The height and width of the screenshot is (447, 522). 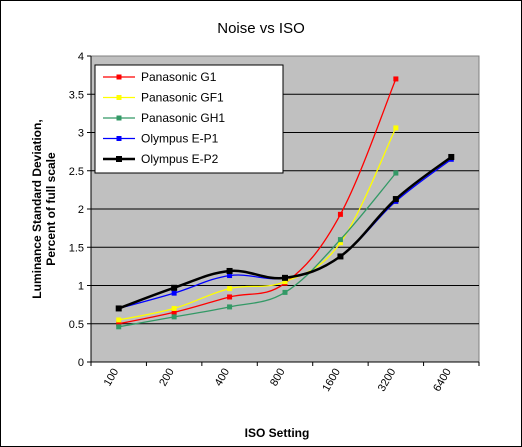 What do you see at coordinates (387, 380) in the screenshot?
I see `x-tick-label: 3200` at bounding box center [387, 380].